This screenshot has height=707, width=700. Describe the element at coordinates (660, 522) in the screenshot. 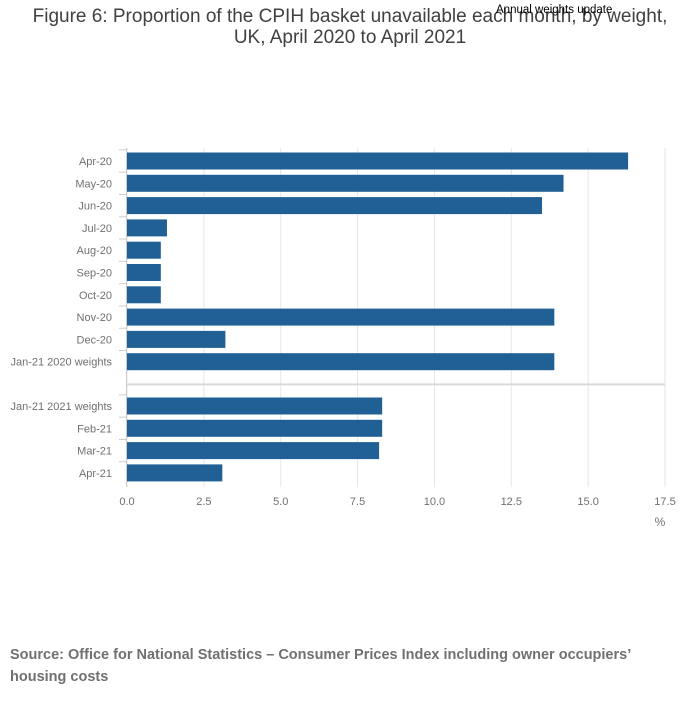

I see `x-axis-label: %` at that location.